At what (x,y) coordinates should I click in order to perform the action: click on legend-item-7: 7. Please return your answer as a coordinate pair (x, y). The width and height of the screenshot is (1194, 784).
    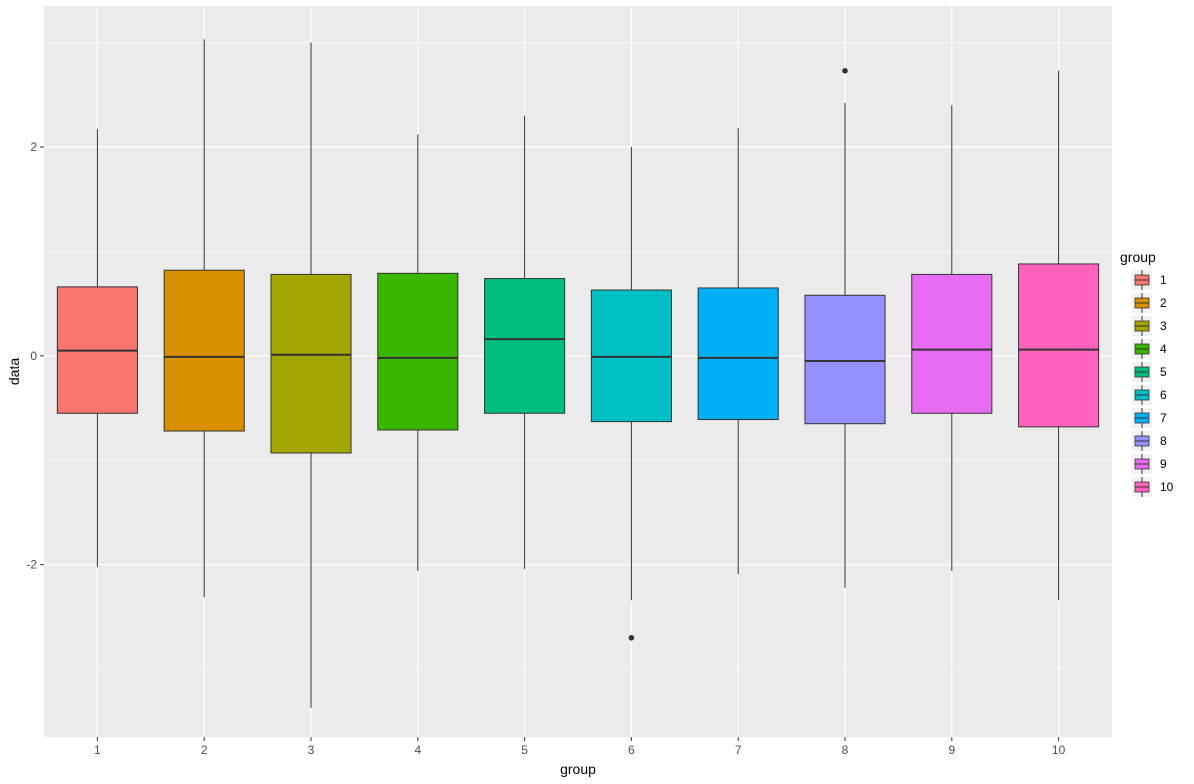
    Looking at the image, I should click on (1149, 418).